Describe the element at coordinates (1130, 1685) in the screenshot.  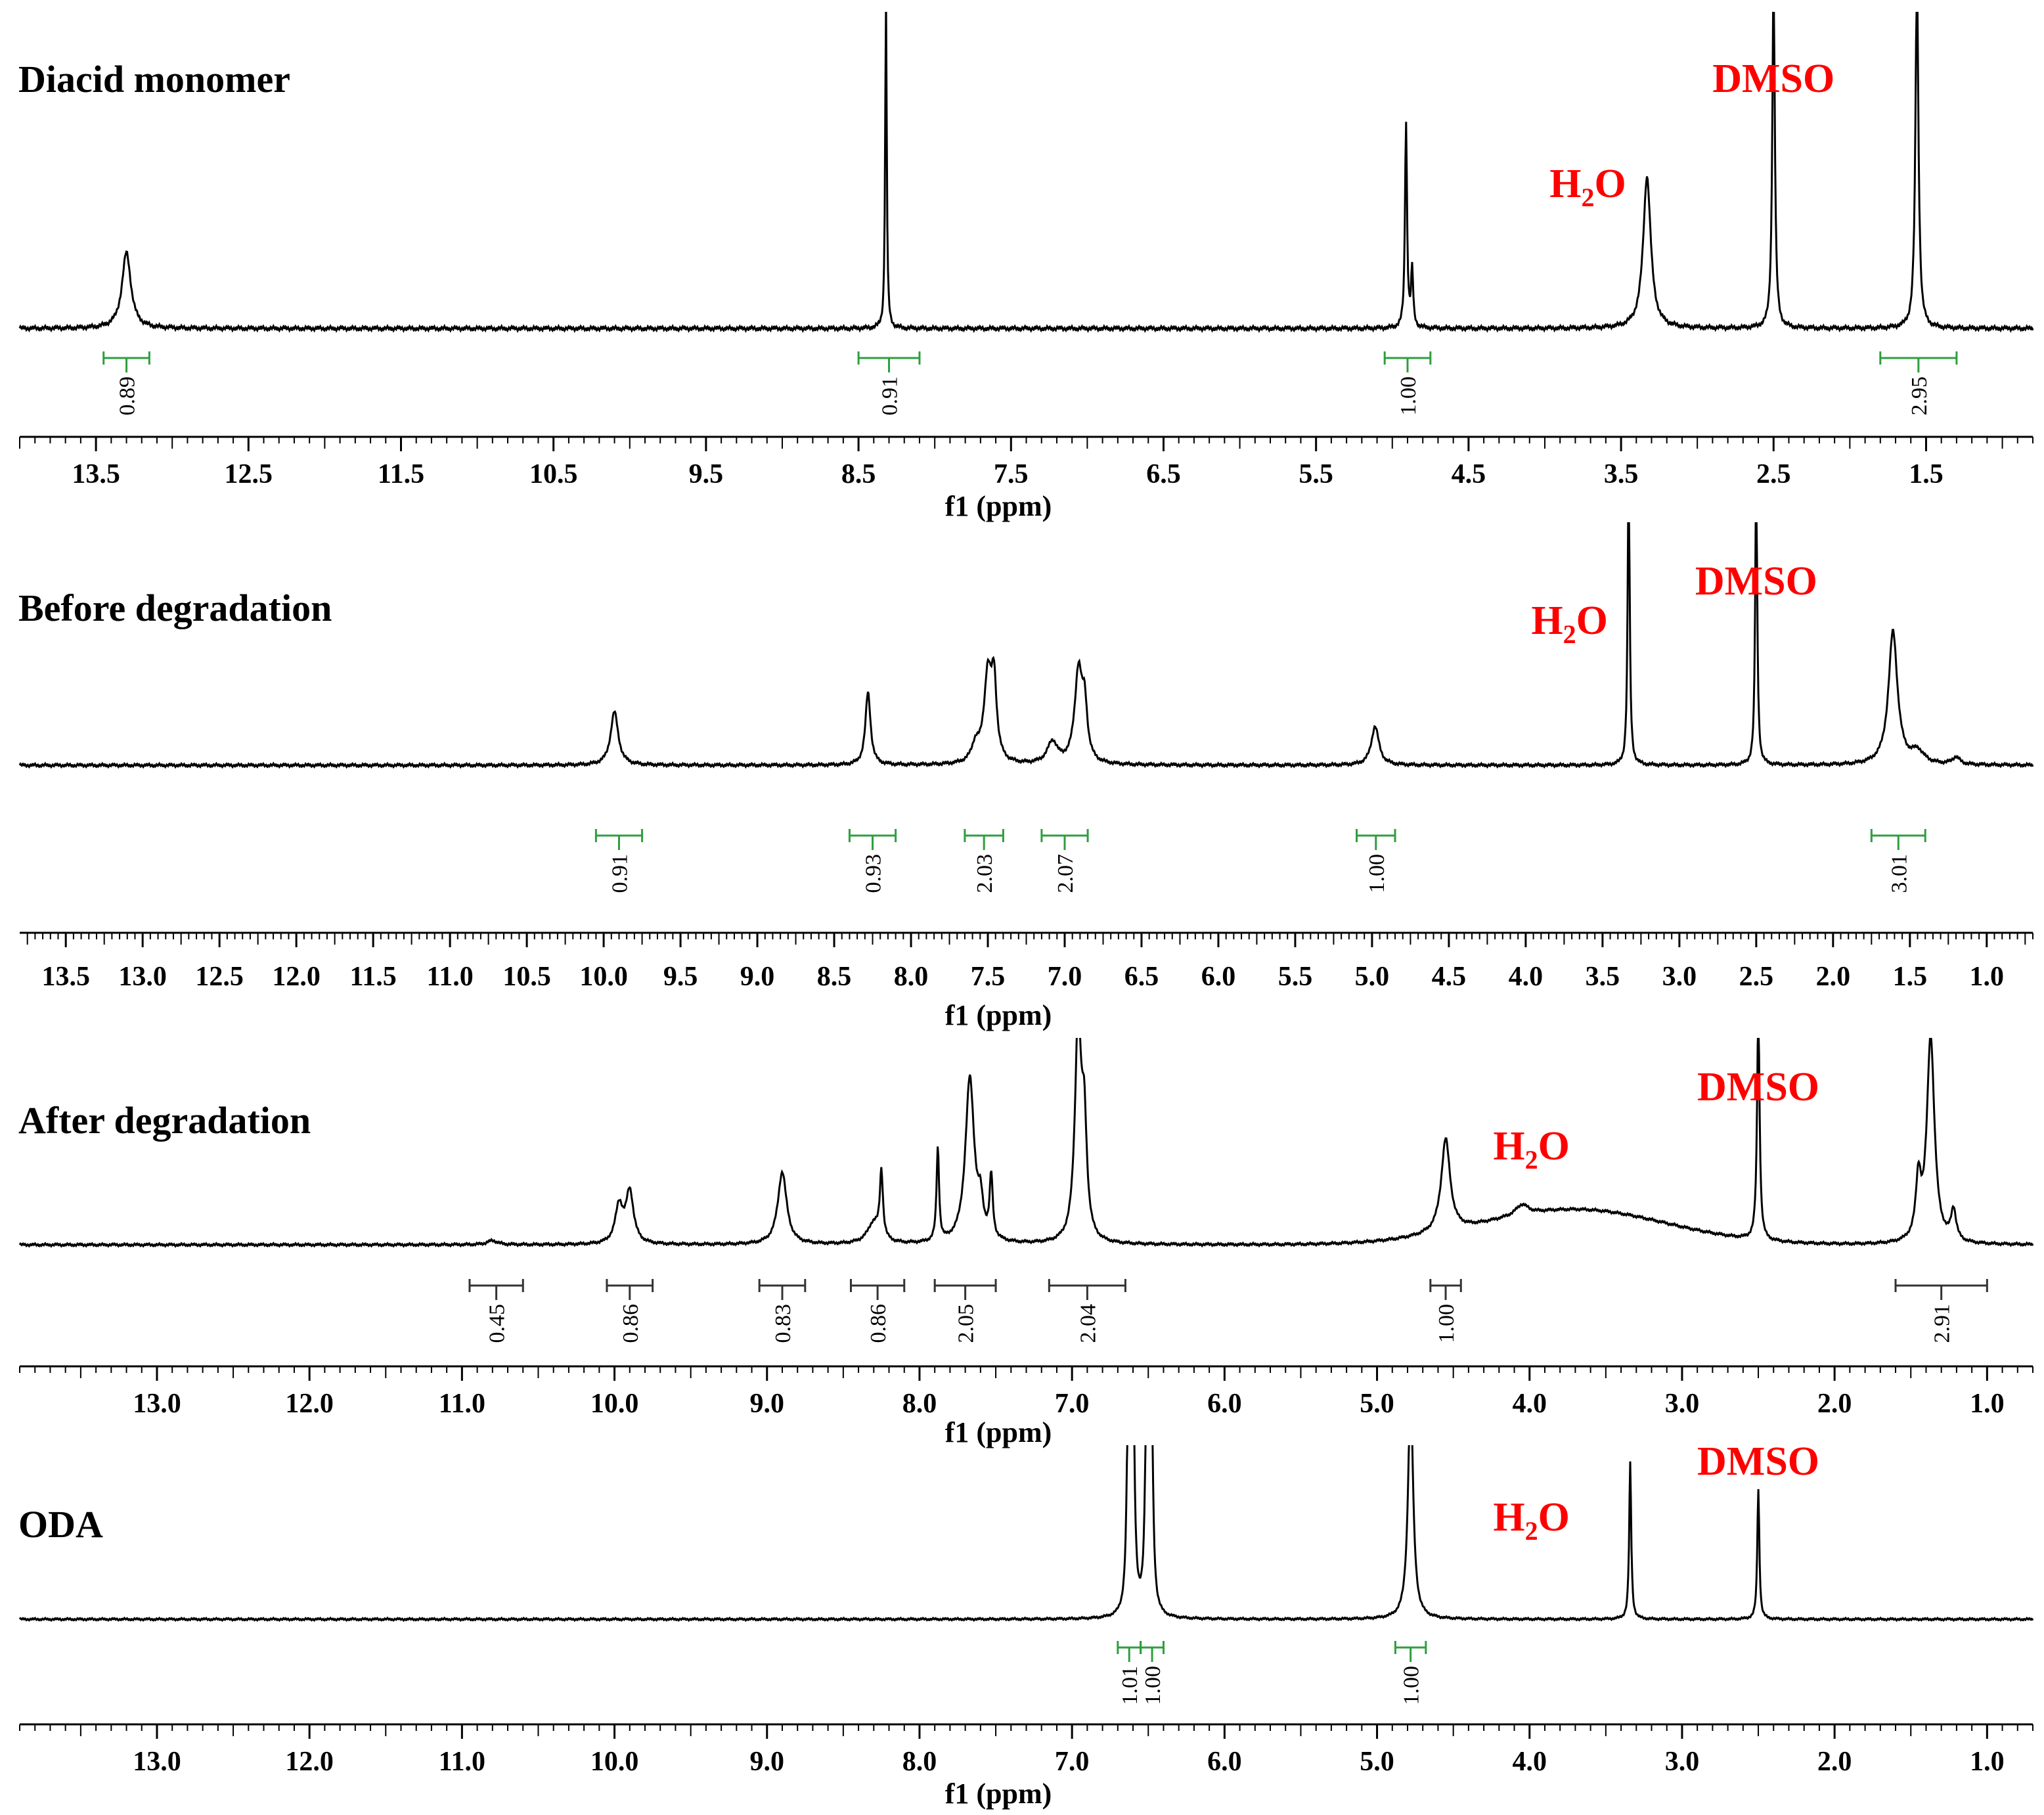
I see `integral-value: 1.01` at that location.